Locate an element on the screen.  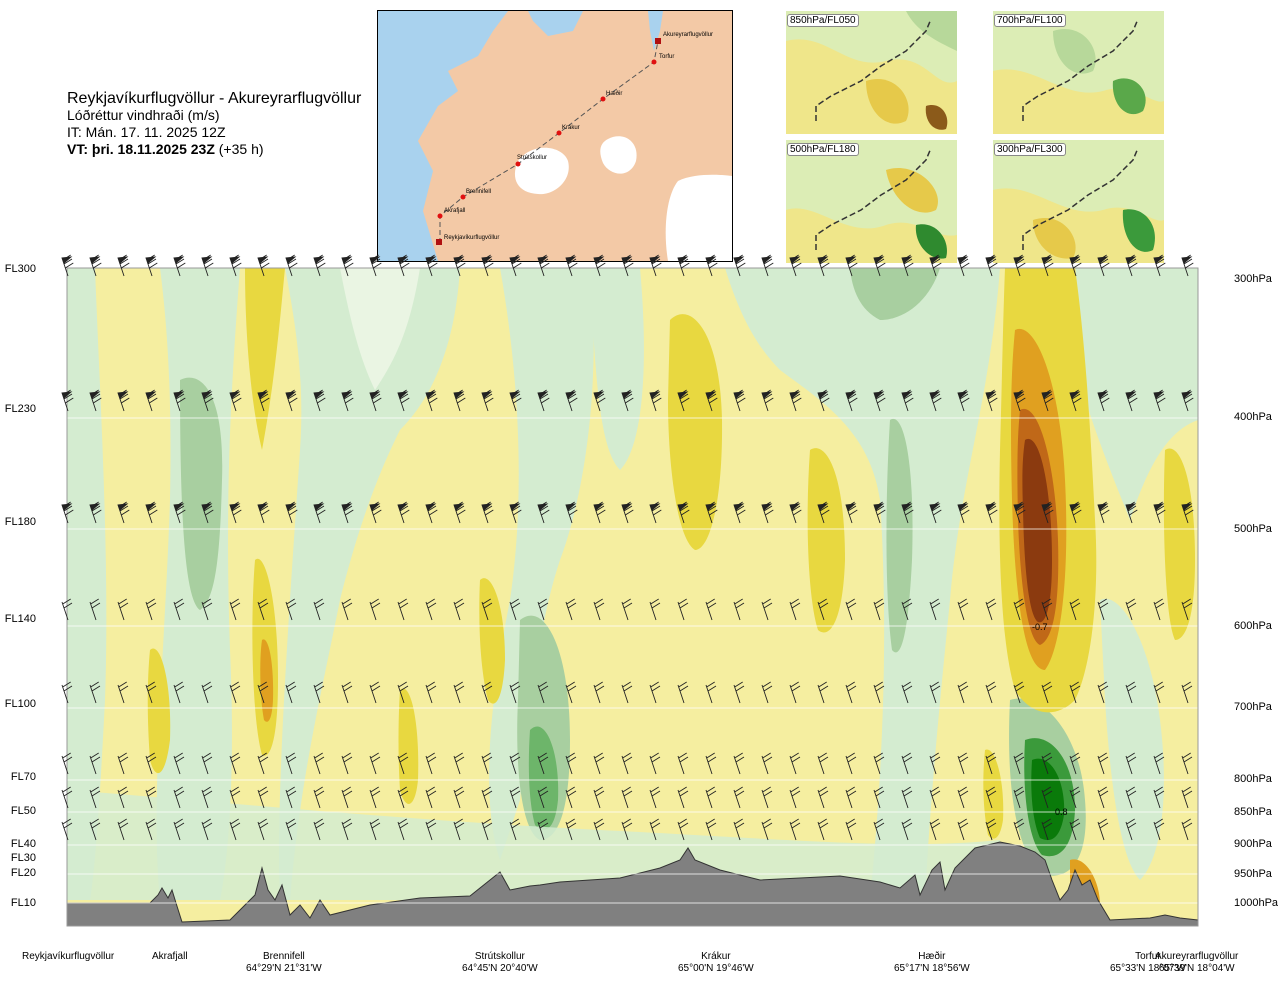
thumbnail-700-svg is located at coordinates (1078, 72).